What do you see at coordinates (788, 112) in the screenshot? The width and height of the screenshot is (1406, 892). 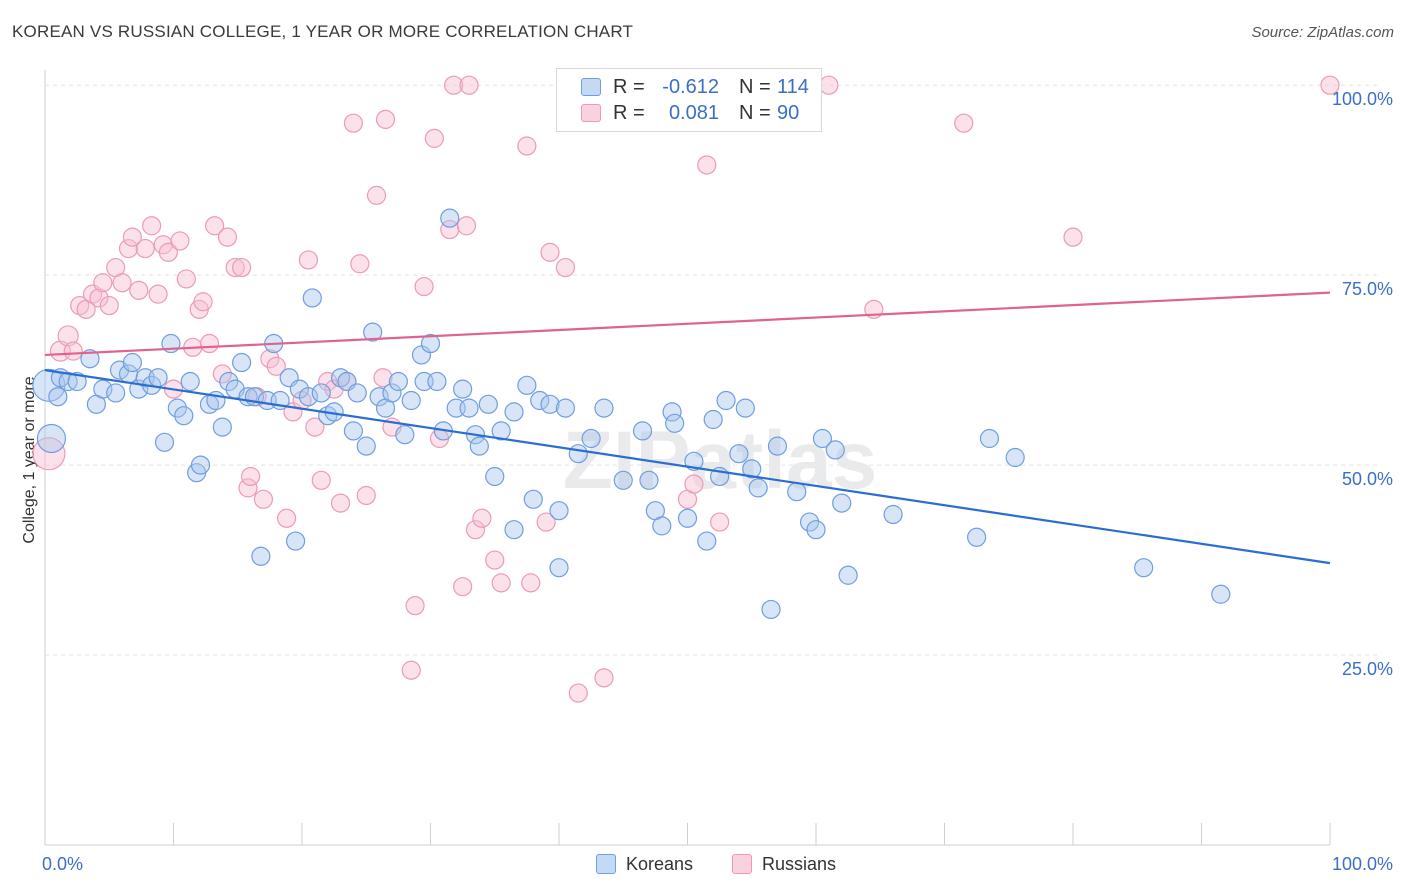 I see `n-value: 90` at bounding box center [788, 112].